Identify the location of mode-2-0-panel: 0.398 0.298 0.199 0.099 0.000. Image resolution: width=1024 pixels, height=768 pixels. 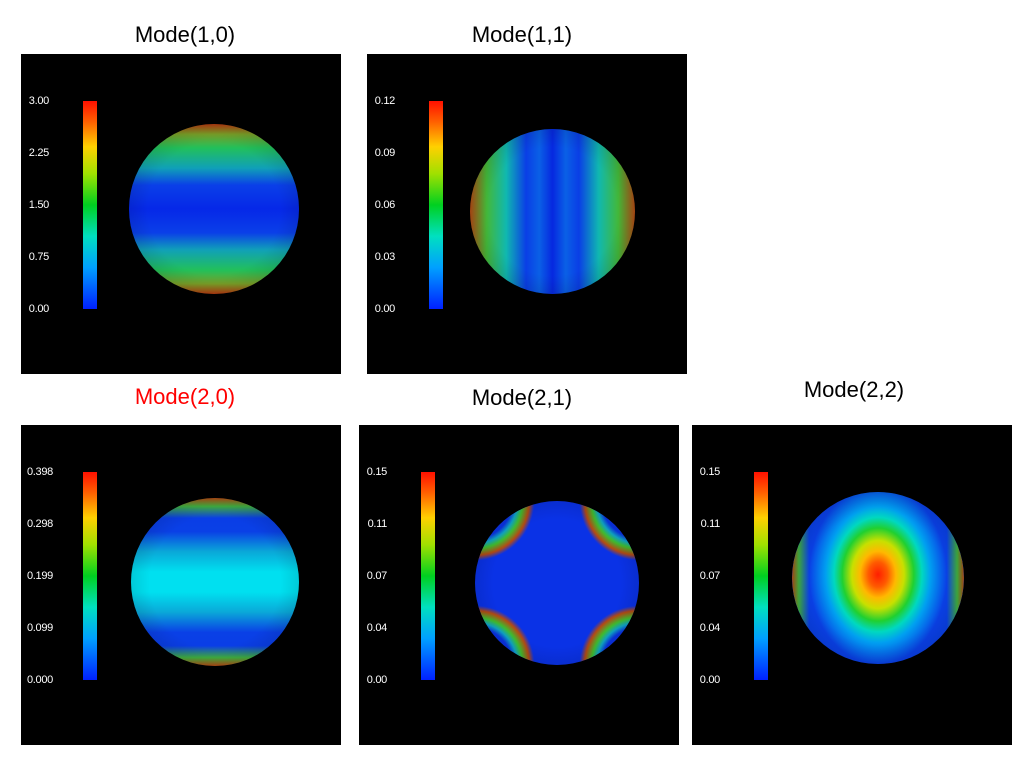
(181, 585).